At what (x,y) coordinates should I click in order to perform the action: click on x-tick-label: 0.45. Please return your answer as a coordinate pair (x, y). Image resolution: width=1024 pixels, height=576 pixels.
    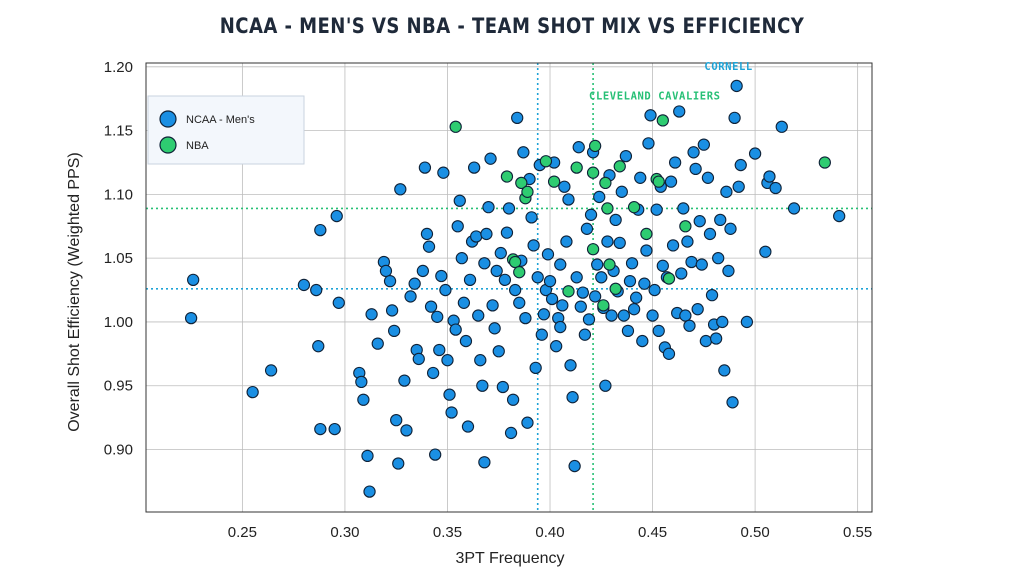
    Looking at the image, I should click on (652, 532).